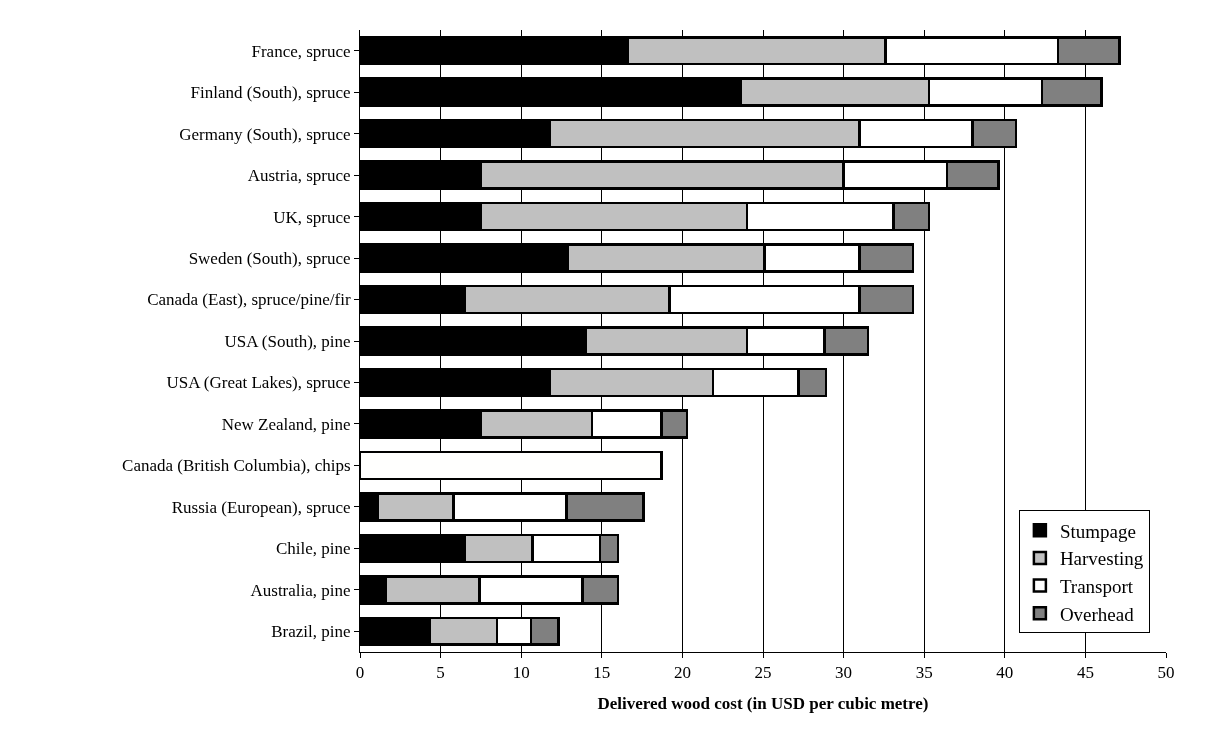 The height and width of the screenshot is (747, 1216). What do you see at coordinates (1096, 586) in the screenshot?
I see `legend-label: Transport` at bounding box center [1096, 586].